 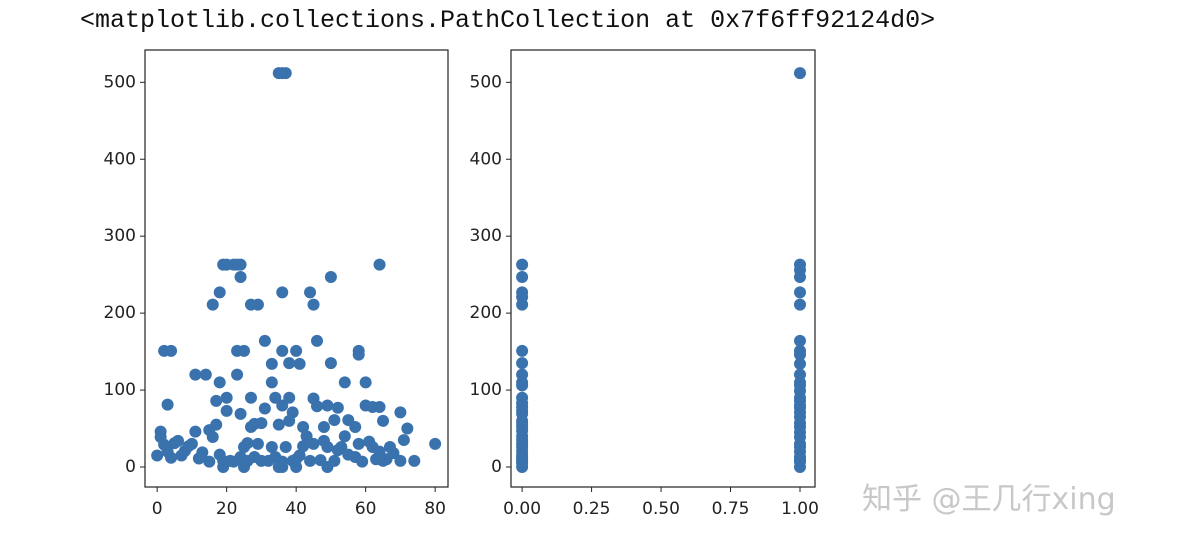 I want to click on watermark: 知乎 @王几行xing, so click(x=989, y=499).